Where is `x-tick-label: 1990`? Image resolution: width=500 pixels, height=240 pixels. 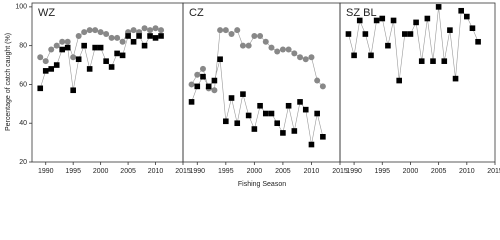
x-tick-label: 1990 is located at coordinates (354, 171).